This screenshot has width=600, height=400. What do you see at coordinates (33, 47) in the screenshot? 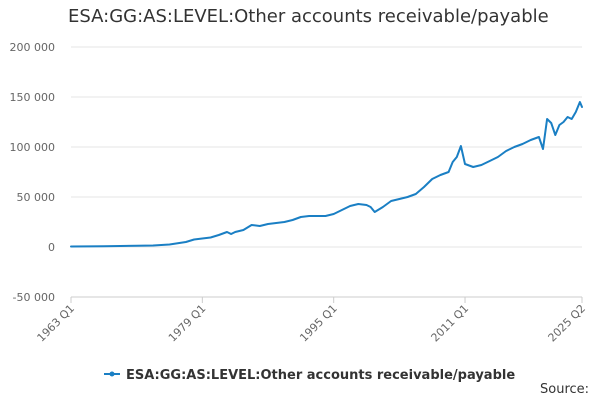
I see `y-tick-label: 200 000` at bounding box center [33, 47].